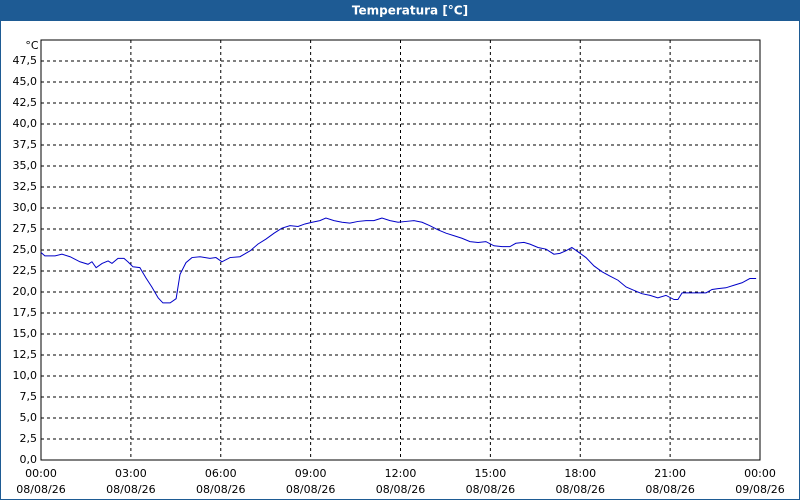  Describe the element at coordinates (25, 291) in the screenshot. I see `y-tick-label: 20,0` at that location.